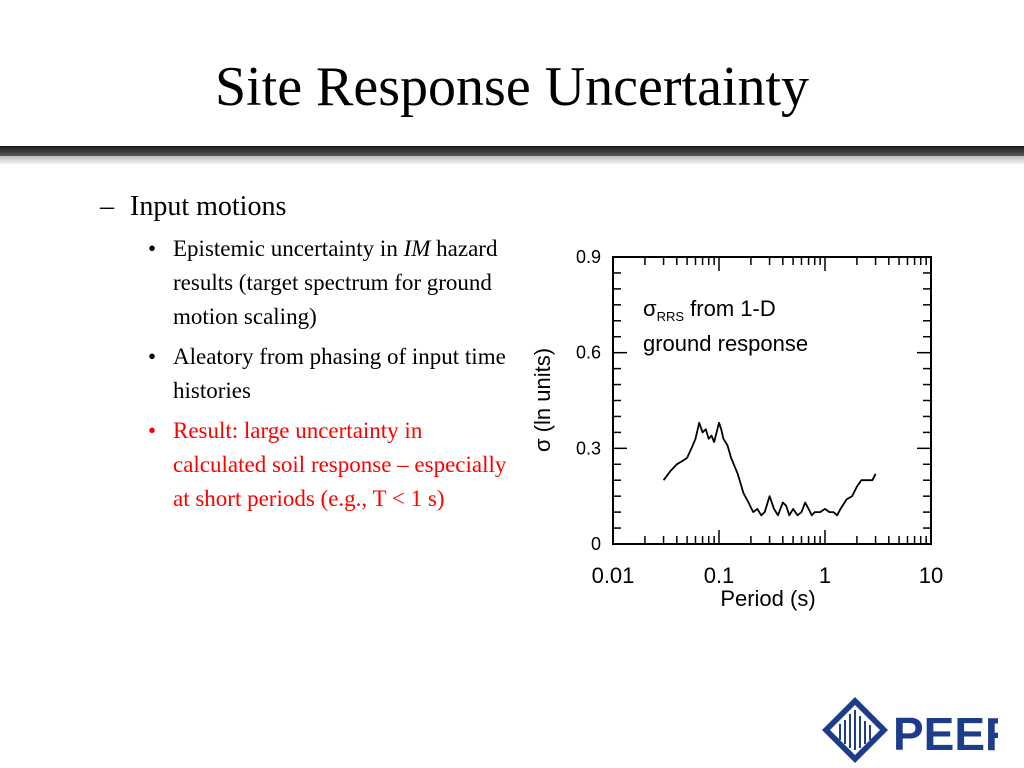  What do you see at coordinates (305, 207) in the screenshot?
I see `level1-item: – Input motions` at bounding box center [305, 207].